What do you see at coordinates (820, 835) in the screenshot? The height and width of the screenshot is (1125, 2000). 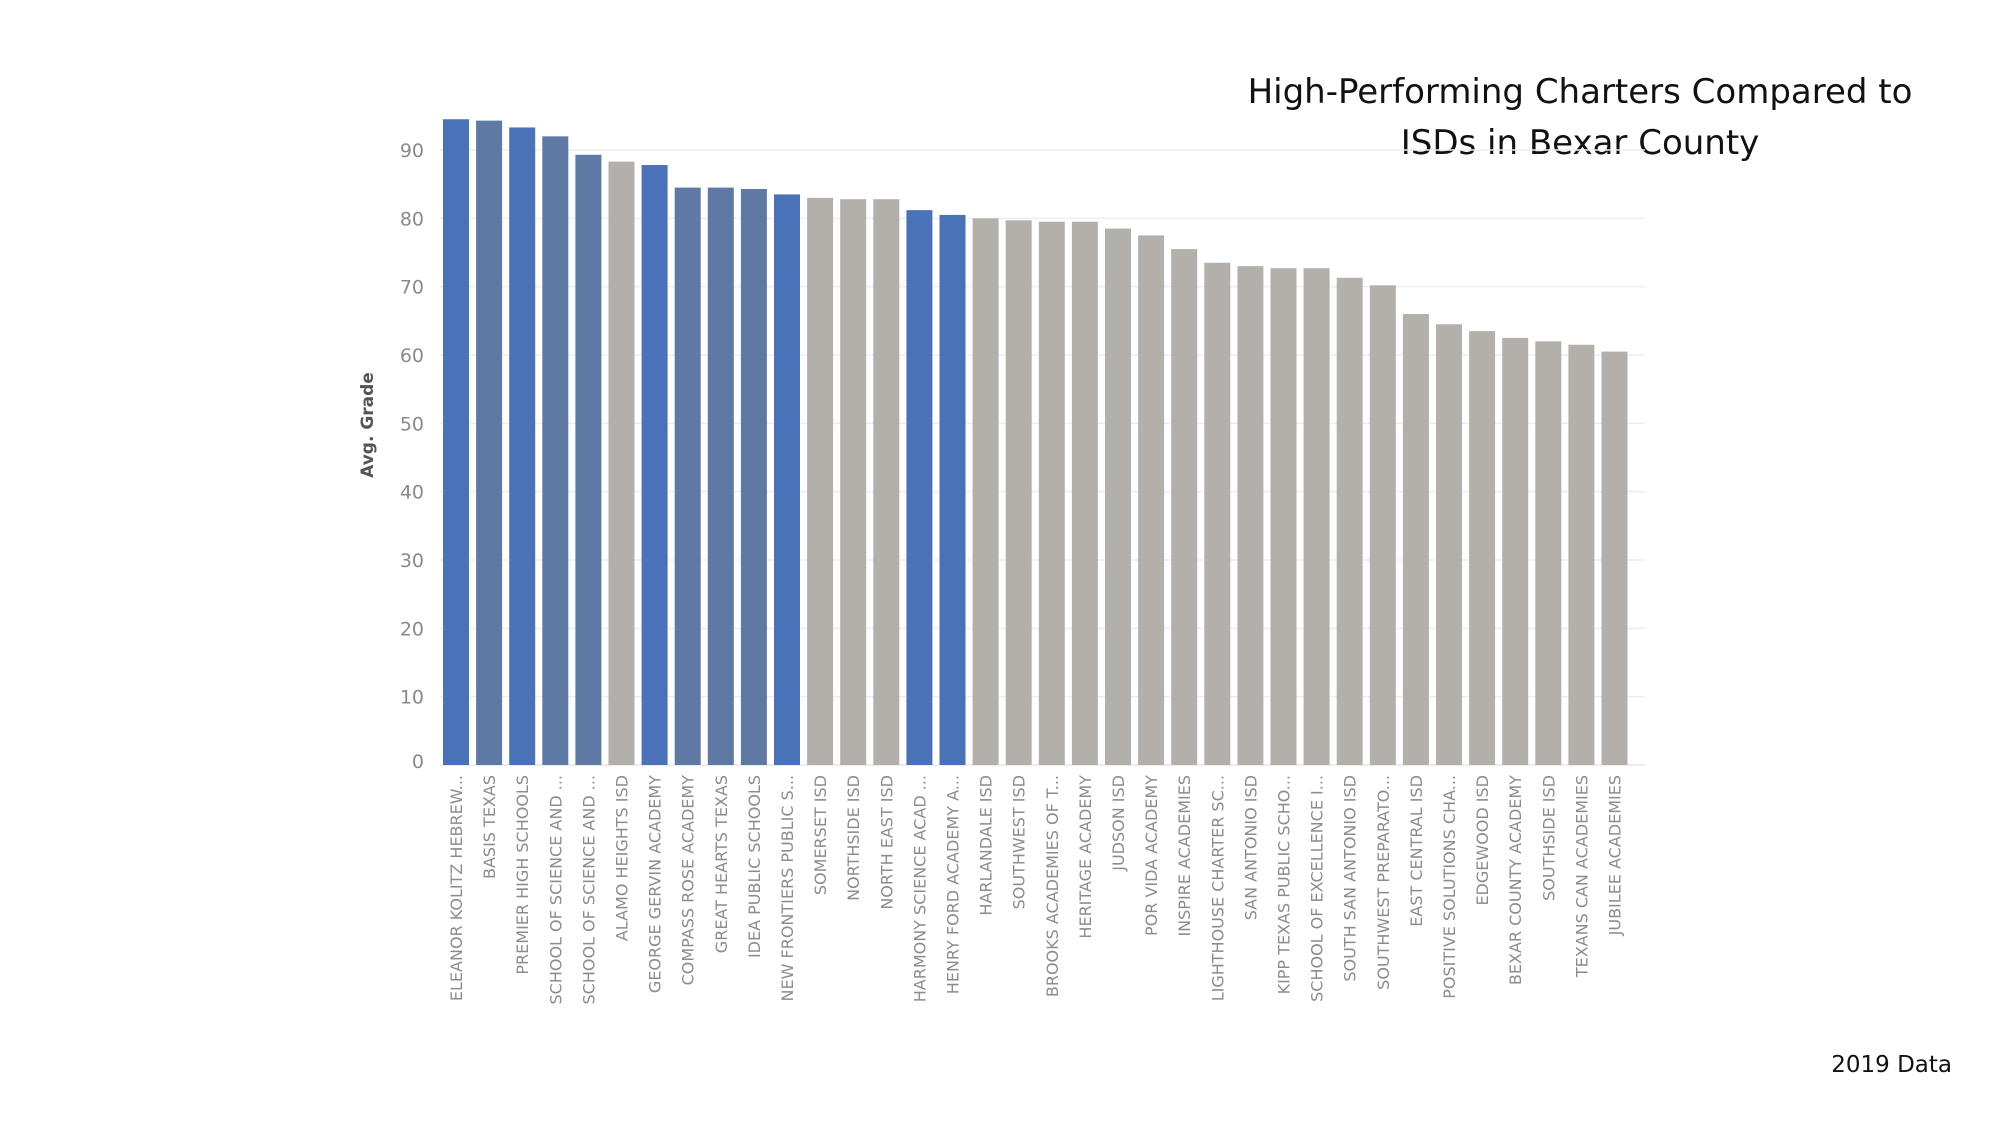 I see `x-tick-label: SOMERSET ISD` at bounding box center [820, 835].